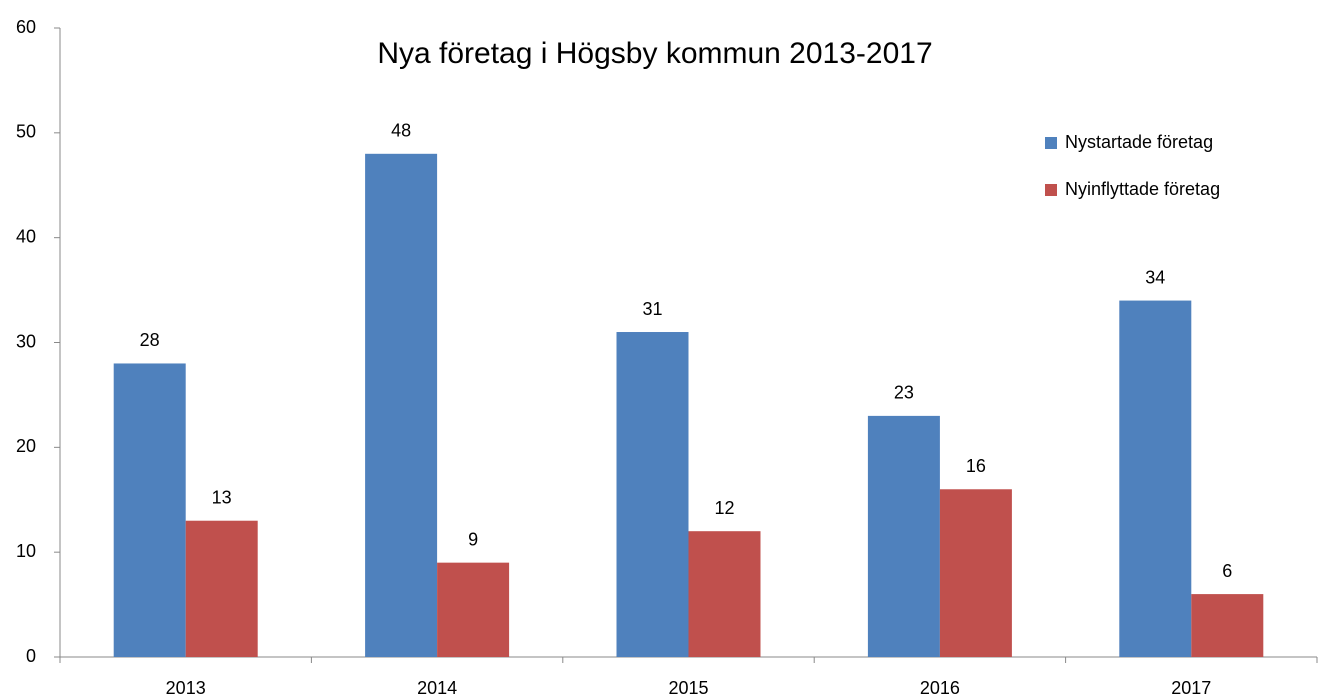 The width and height of the screenshot is (1319, 700). What do you see at coordinates (1142, 189) in the screenshot?
I see `legend-label: Nyinflyttade företag` at bounding box center [1142, 189].